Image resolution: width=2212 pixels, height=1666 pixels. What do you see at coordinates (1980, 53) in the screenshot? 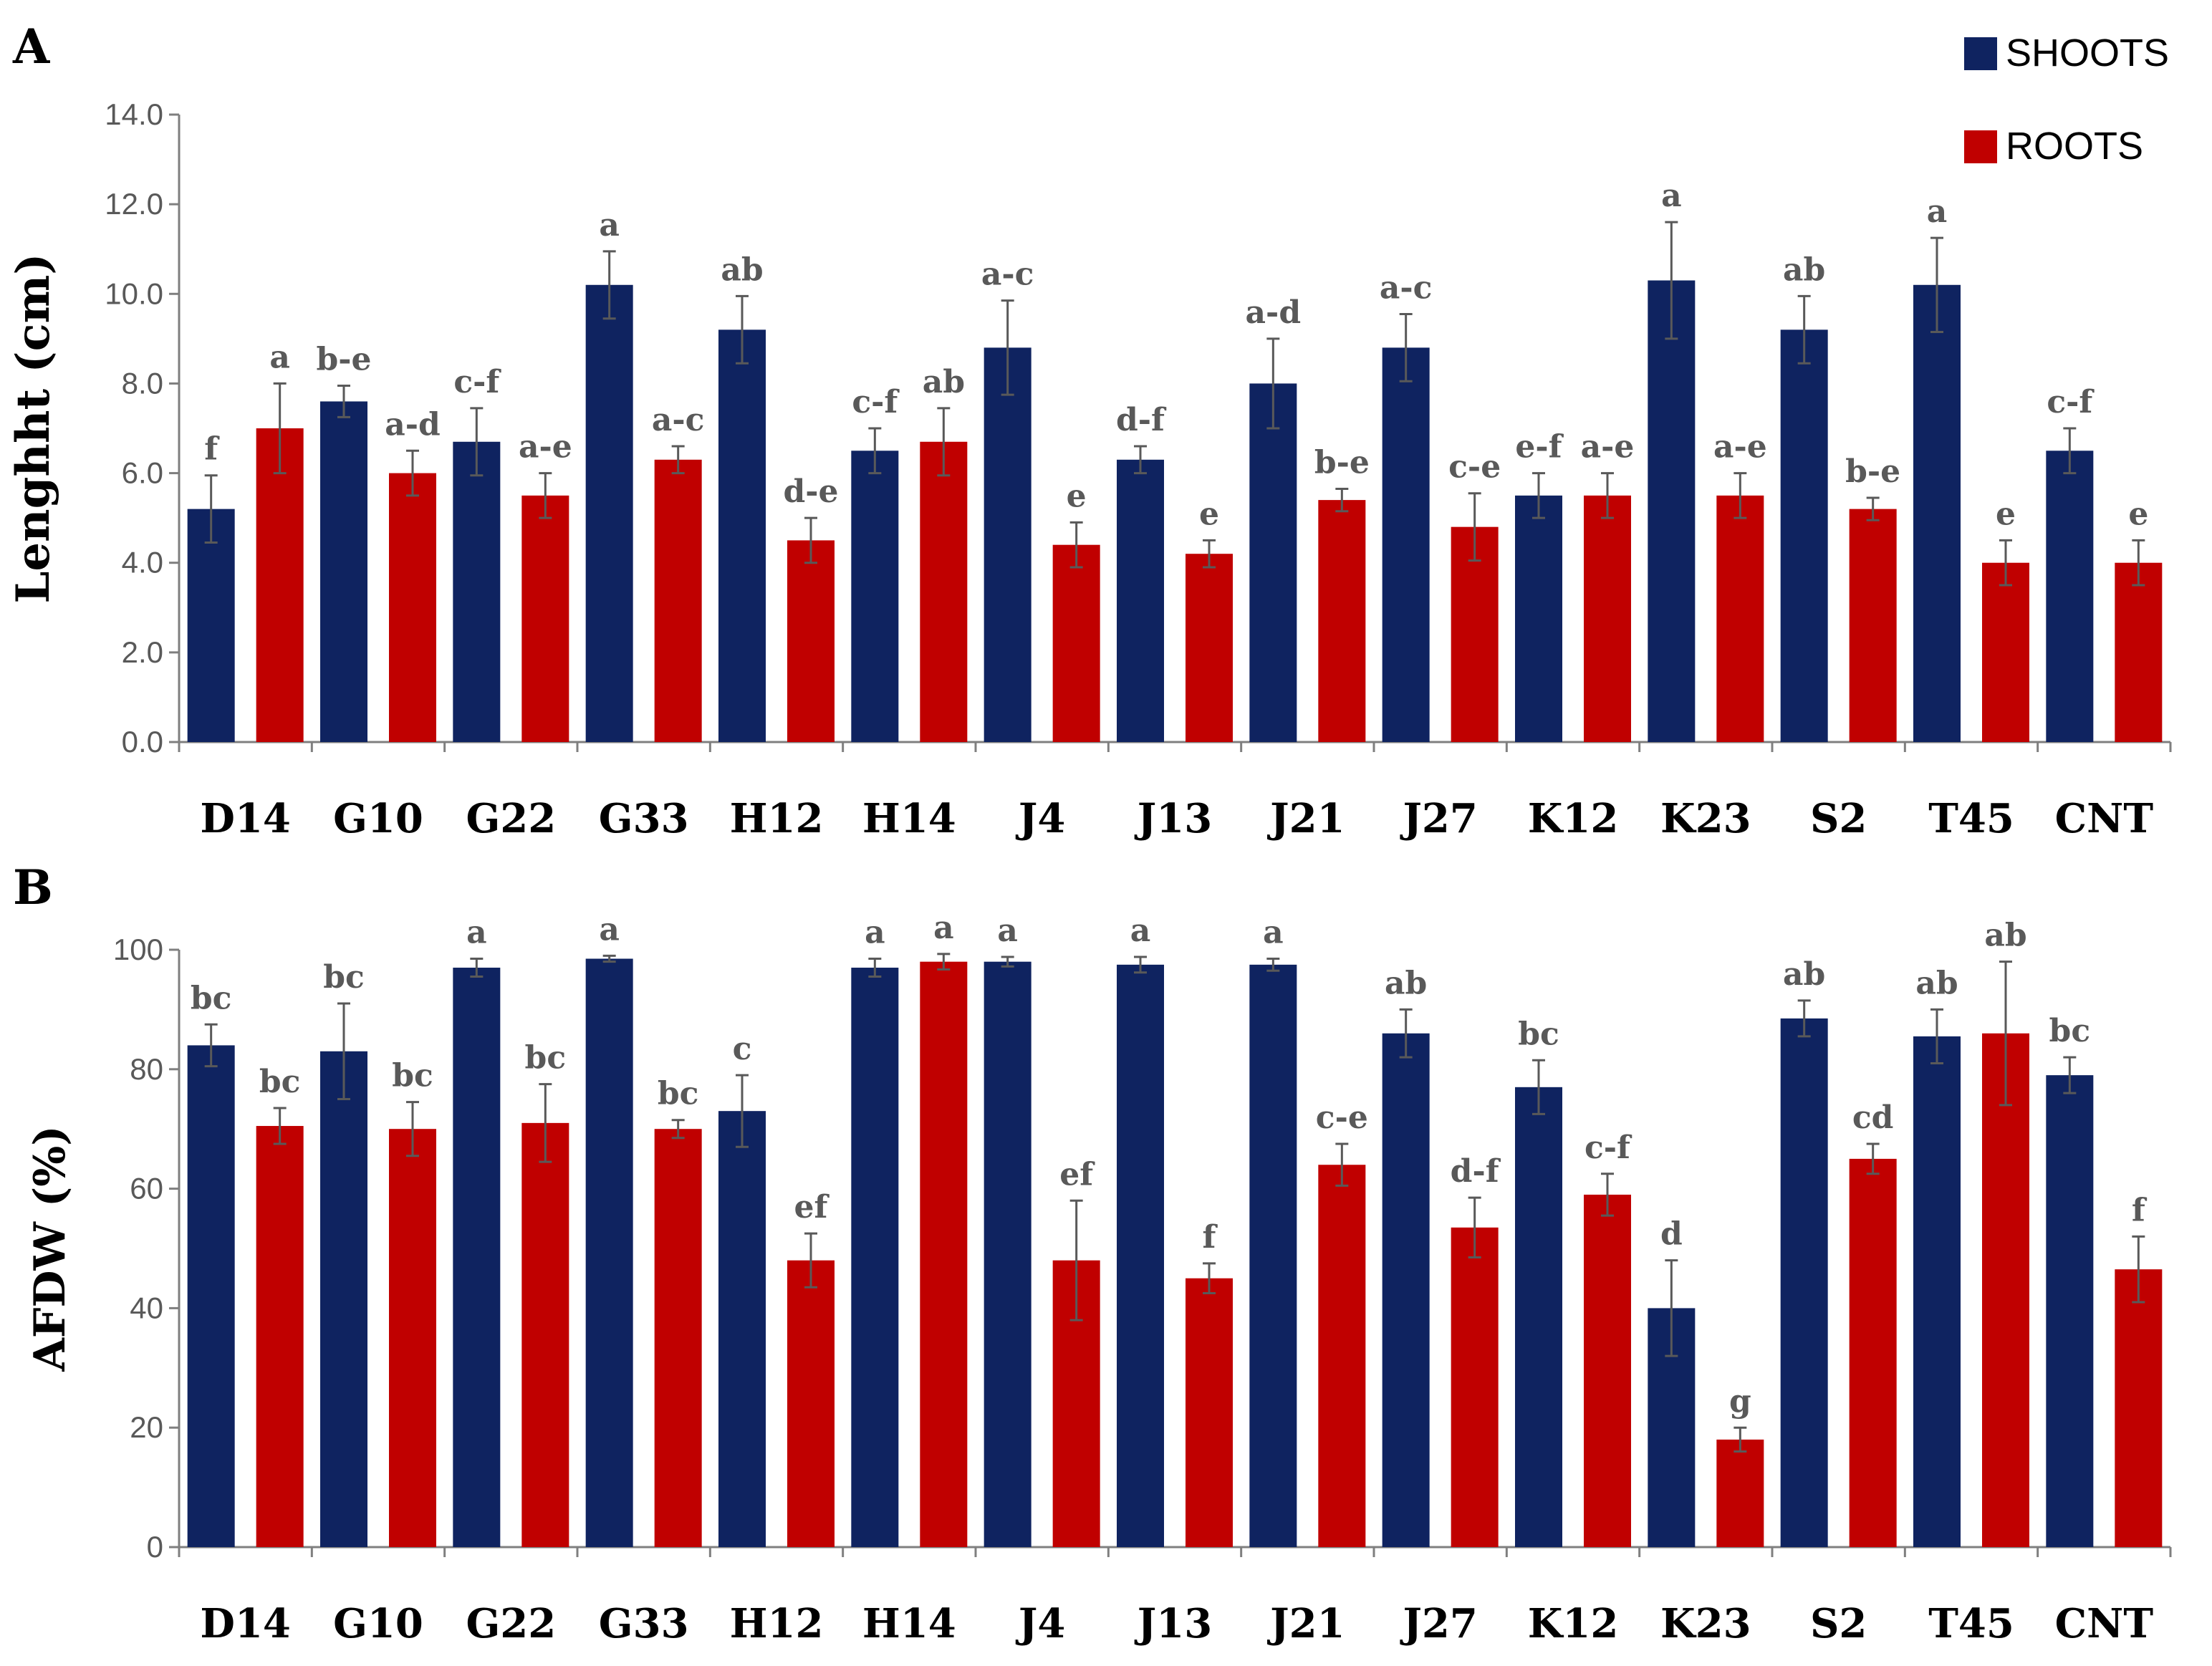
I see `legend-swatch-shoots` at bounding box center [1980, 53].